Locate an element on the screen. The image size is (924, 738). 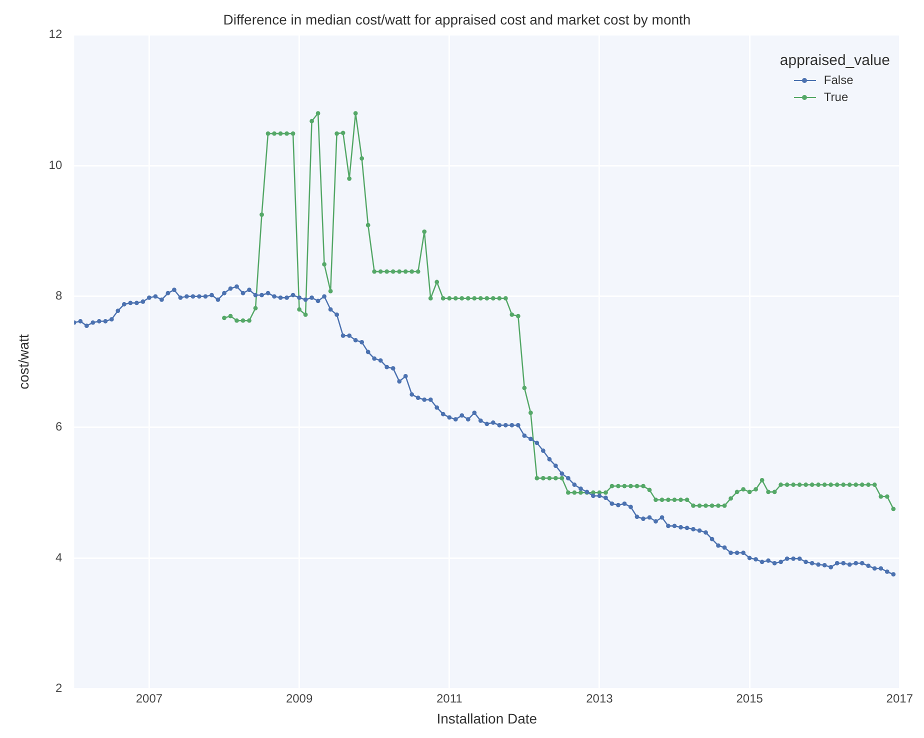
y-tick-label: 2 is located at coordinates (58, 688).